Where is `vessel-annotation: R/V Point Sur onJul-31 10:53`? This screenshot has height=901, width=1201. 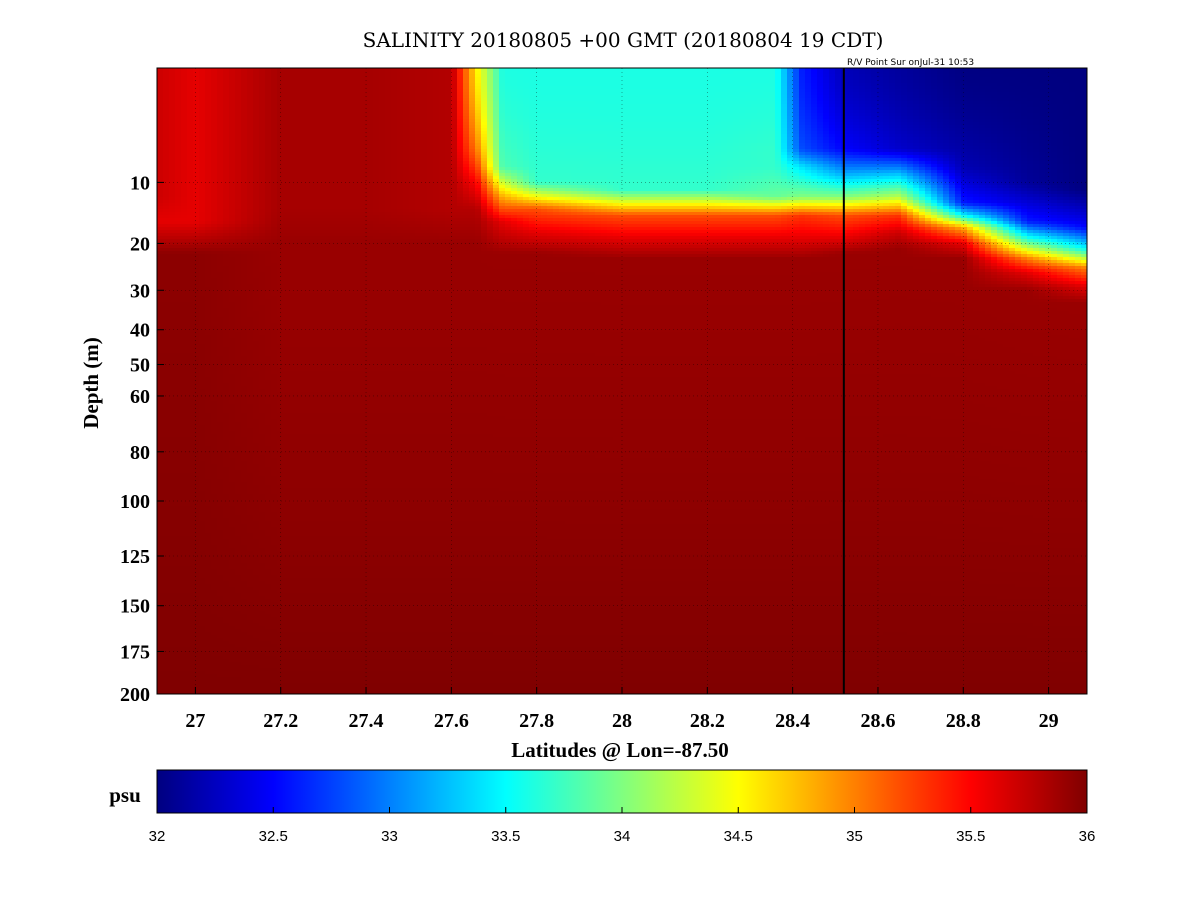
vessel-annotation: R/V Point Sur onJul-31 10:53 is located at coordinates (910, 63).